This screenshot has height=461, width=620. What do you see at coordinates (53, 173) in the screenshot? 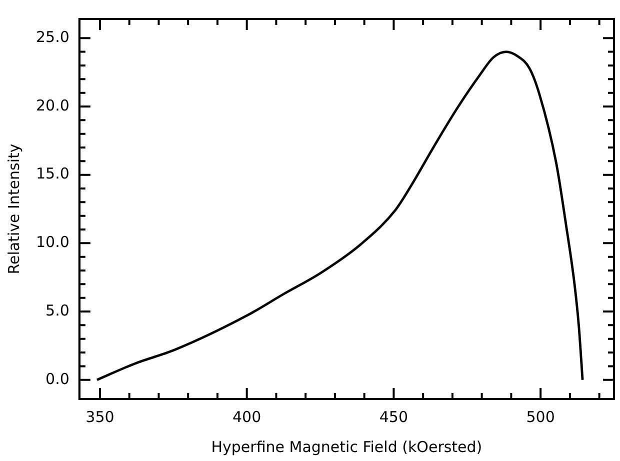
I see `y-tick-label: 15.0` at bounding box center [53, 173].